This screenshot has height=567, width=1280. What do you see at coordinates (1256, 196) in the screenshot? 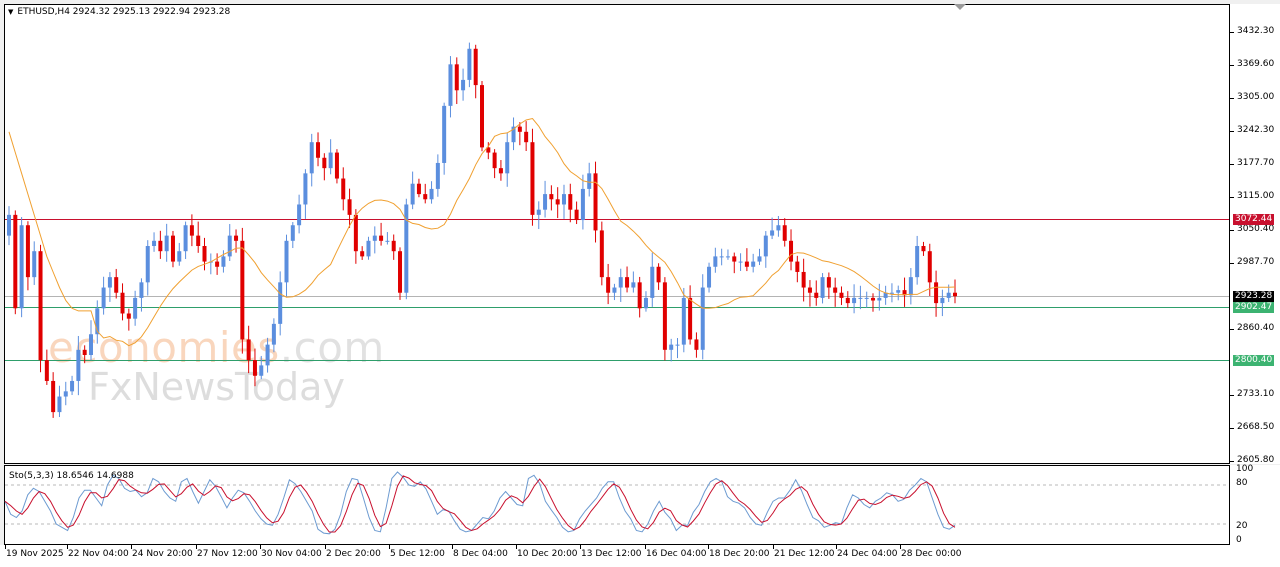
I see `price-label: 3115.00` at bounding box center [1256, 196].